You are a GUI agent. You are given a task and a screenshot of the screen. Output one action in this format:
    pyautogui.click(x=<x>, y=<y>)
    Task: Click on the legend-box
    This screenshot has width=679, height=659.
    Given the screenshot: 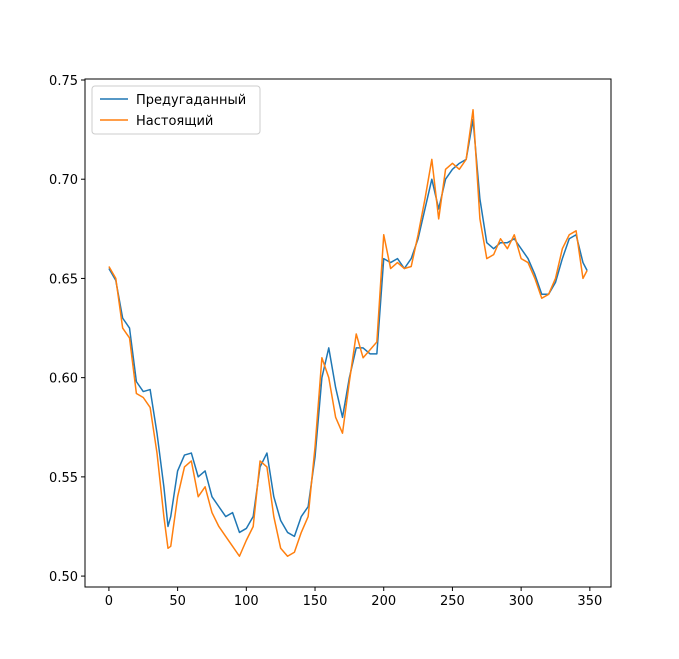 What is the action you would take?
    pyautogui.click(x=176, y=110)
    